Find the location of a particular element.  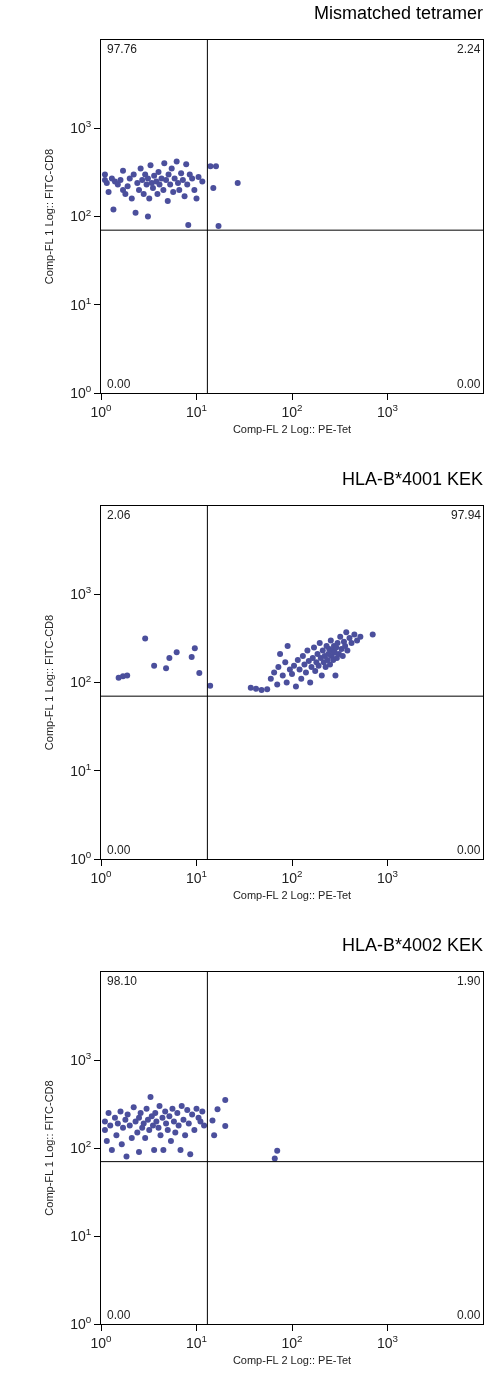

annotation: 1.90 is located at coordinates (469, 981).